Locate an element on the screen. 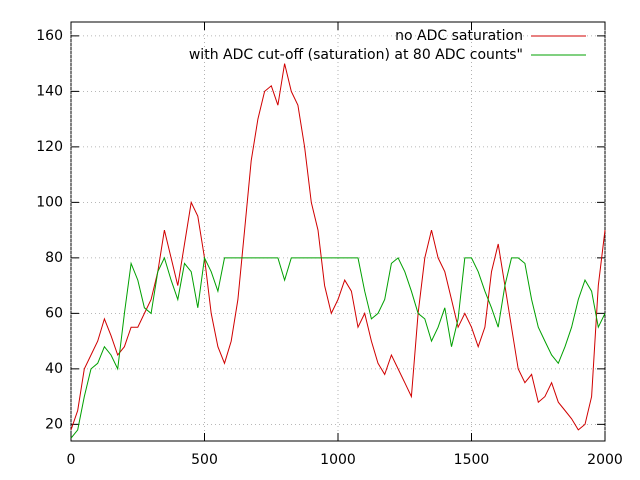  y-tick-label: 120 is located at coordinates (49, 147).